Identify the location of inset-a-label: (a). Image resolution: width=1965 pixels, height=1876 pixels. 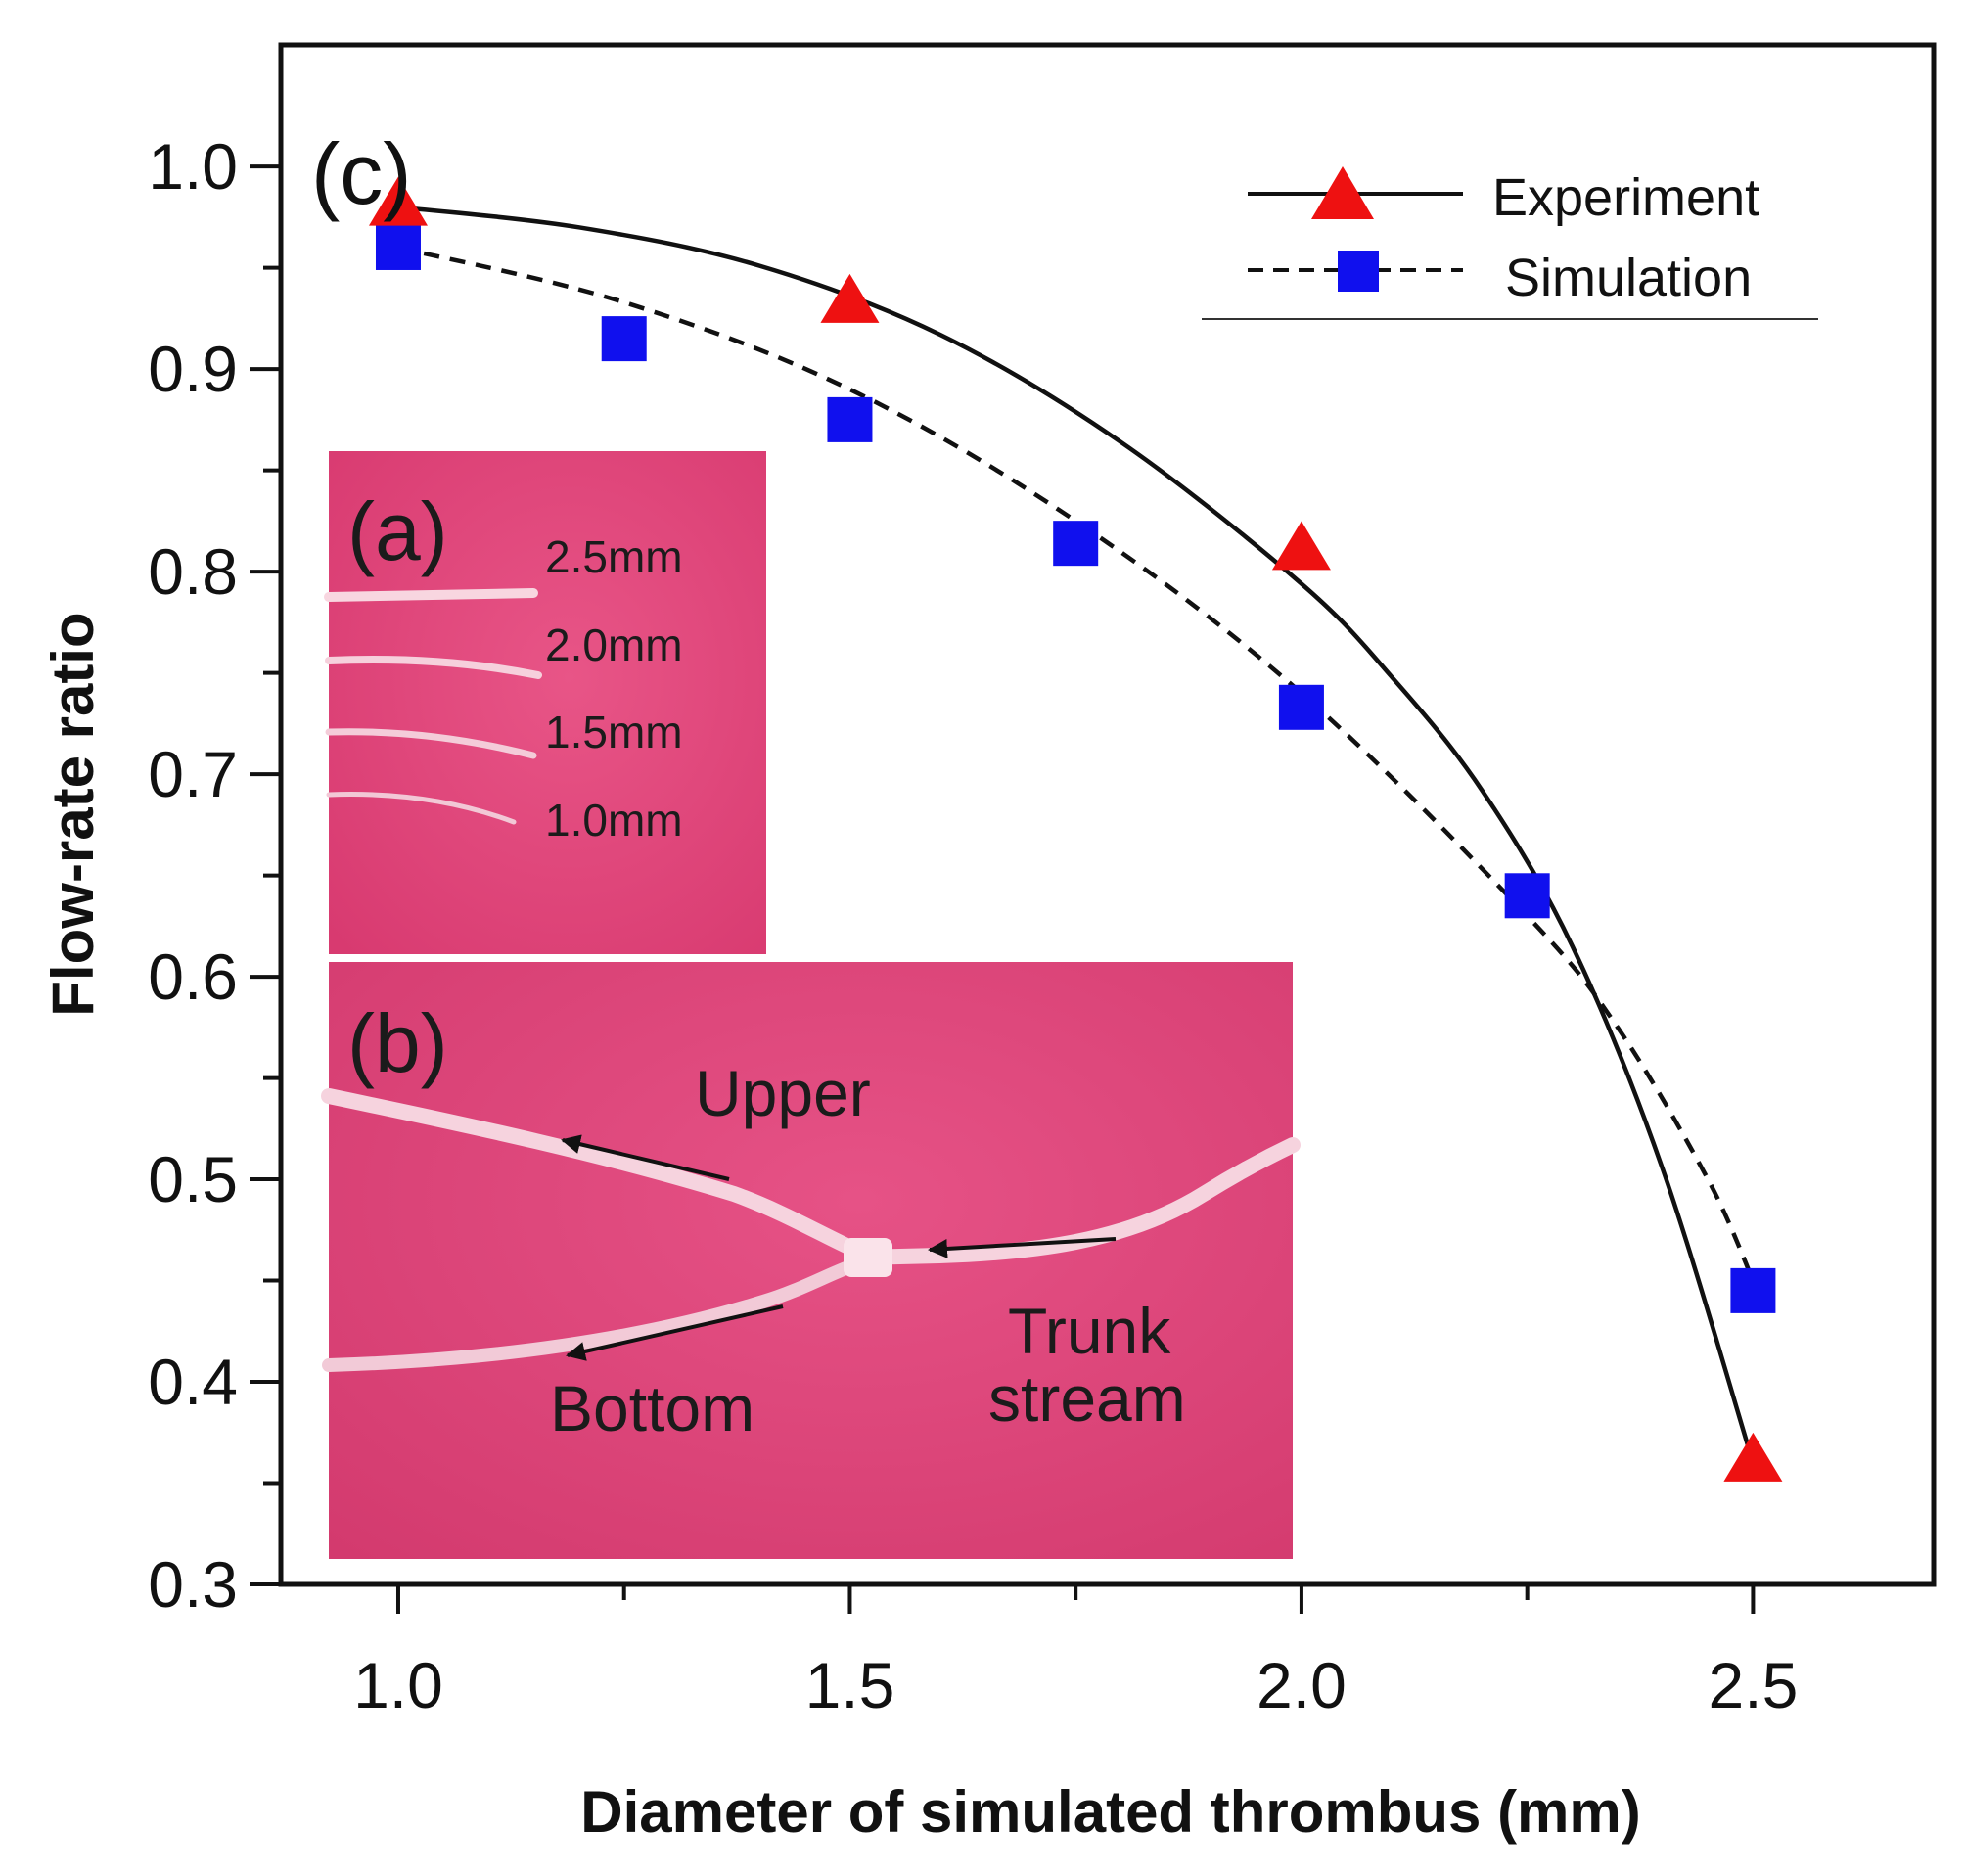
(397, 531).